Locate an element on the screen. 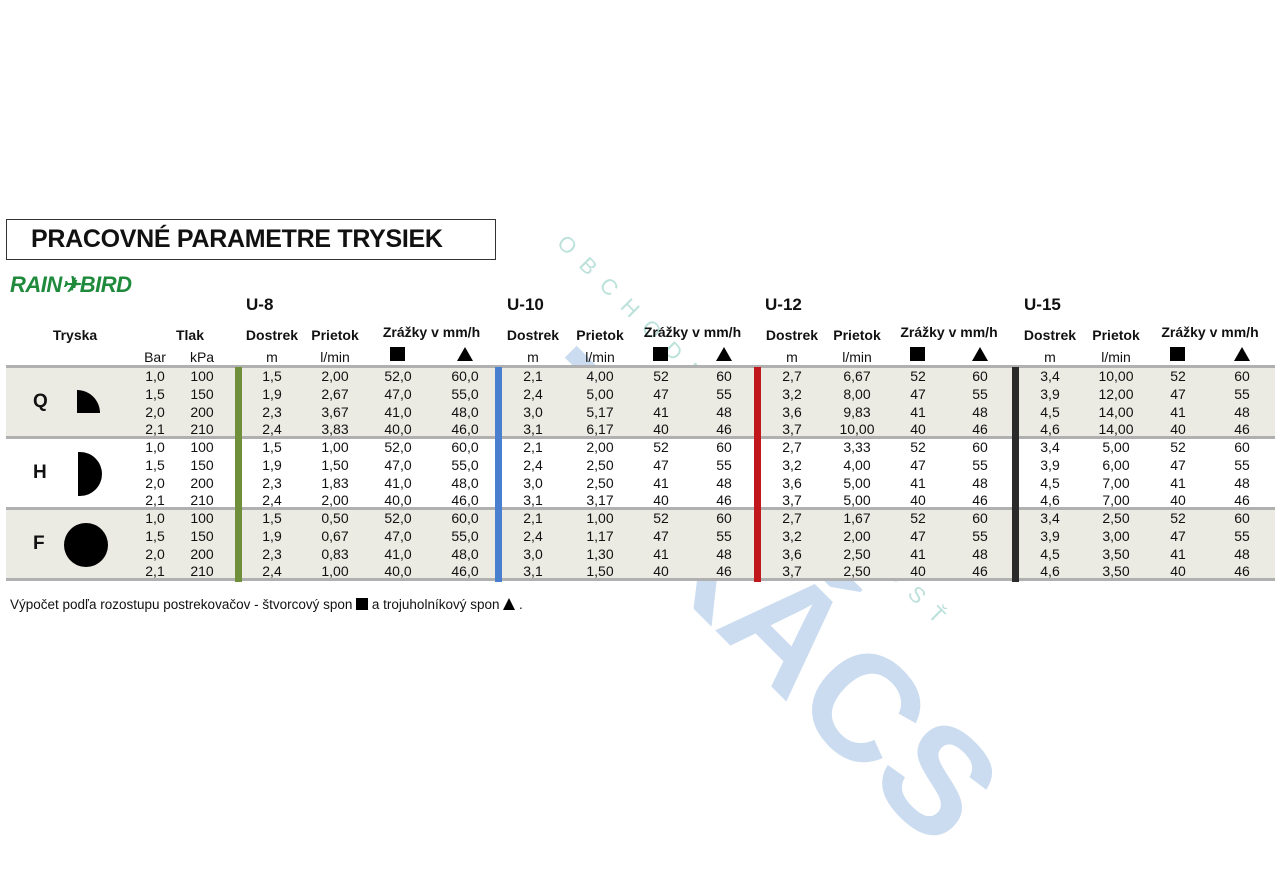 The width and height of the screenshot is (1280, 884). table-cell: 1,17 is located at coordinates (600, 535).